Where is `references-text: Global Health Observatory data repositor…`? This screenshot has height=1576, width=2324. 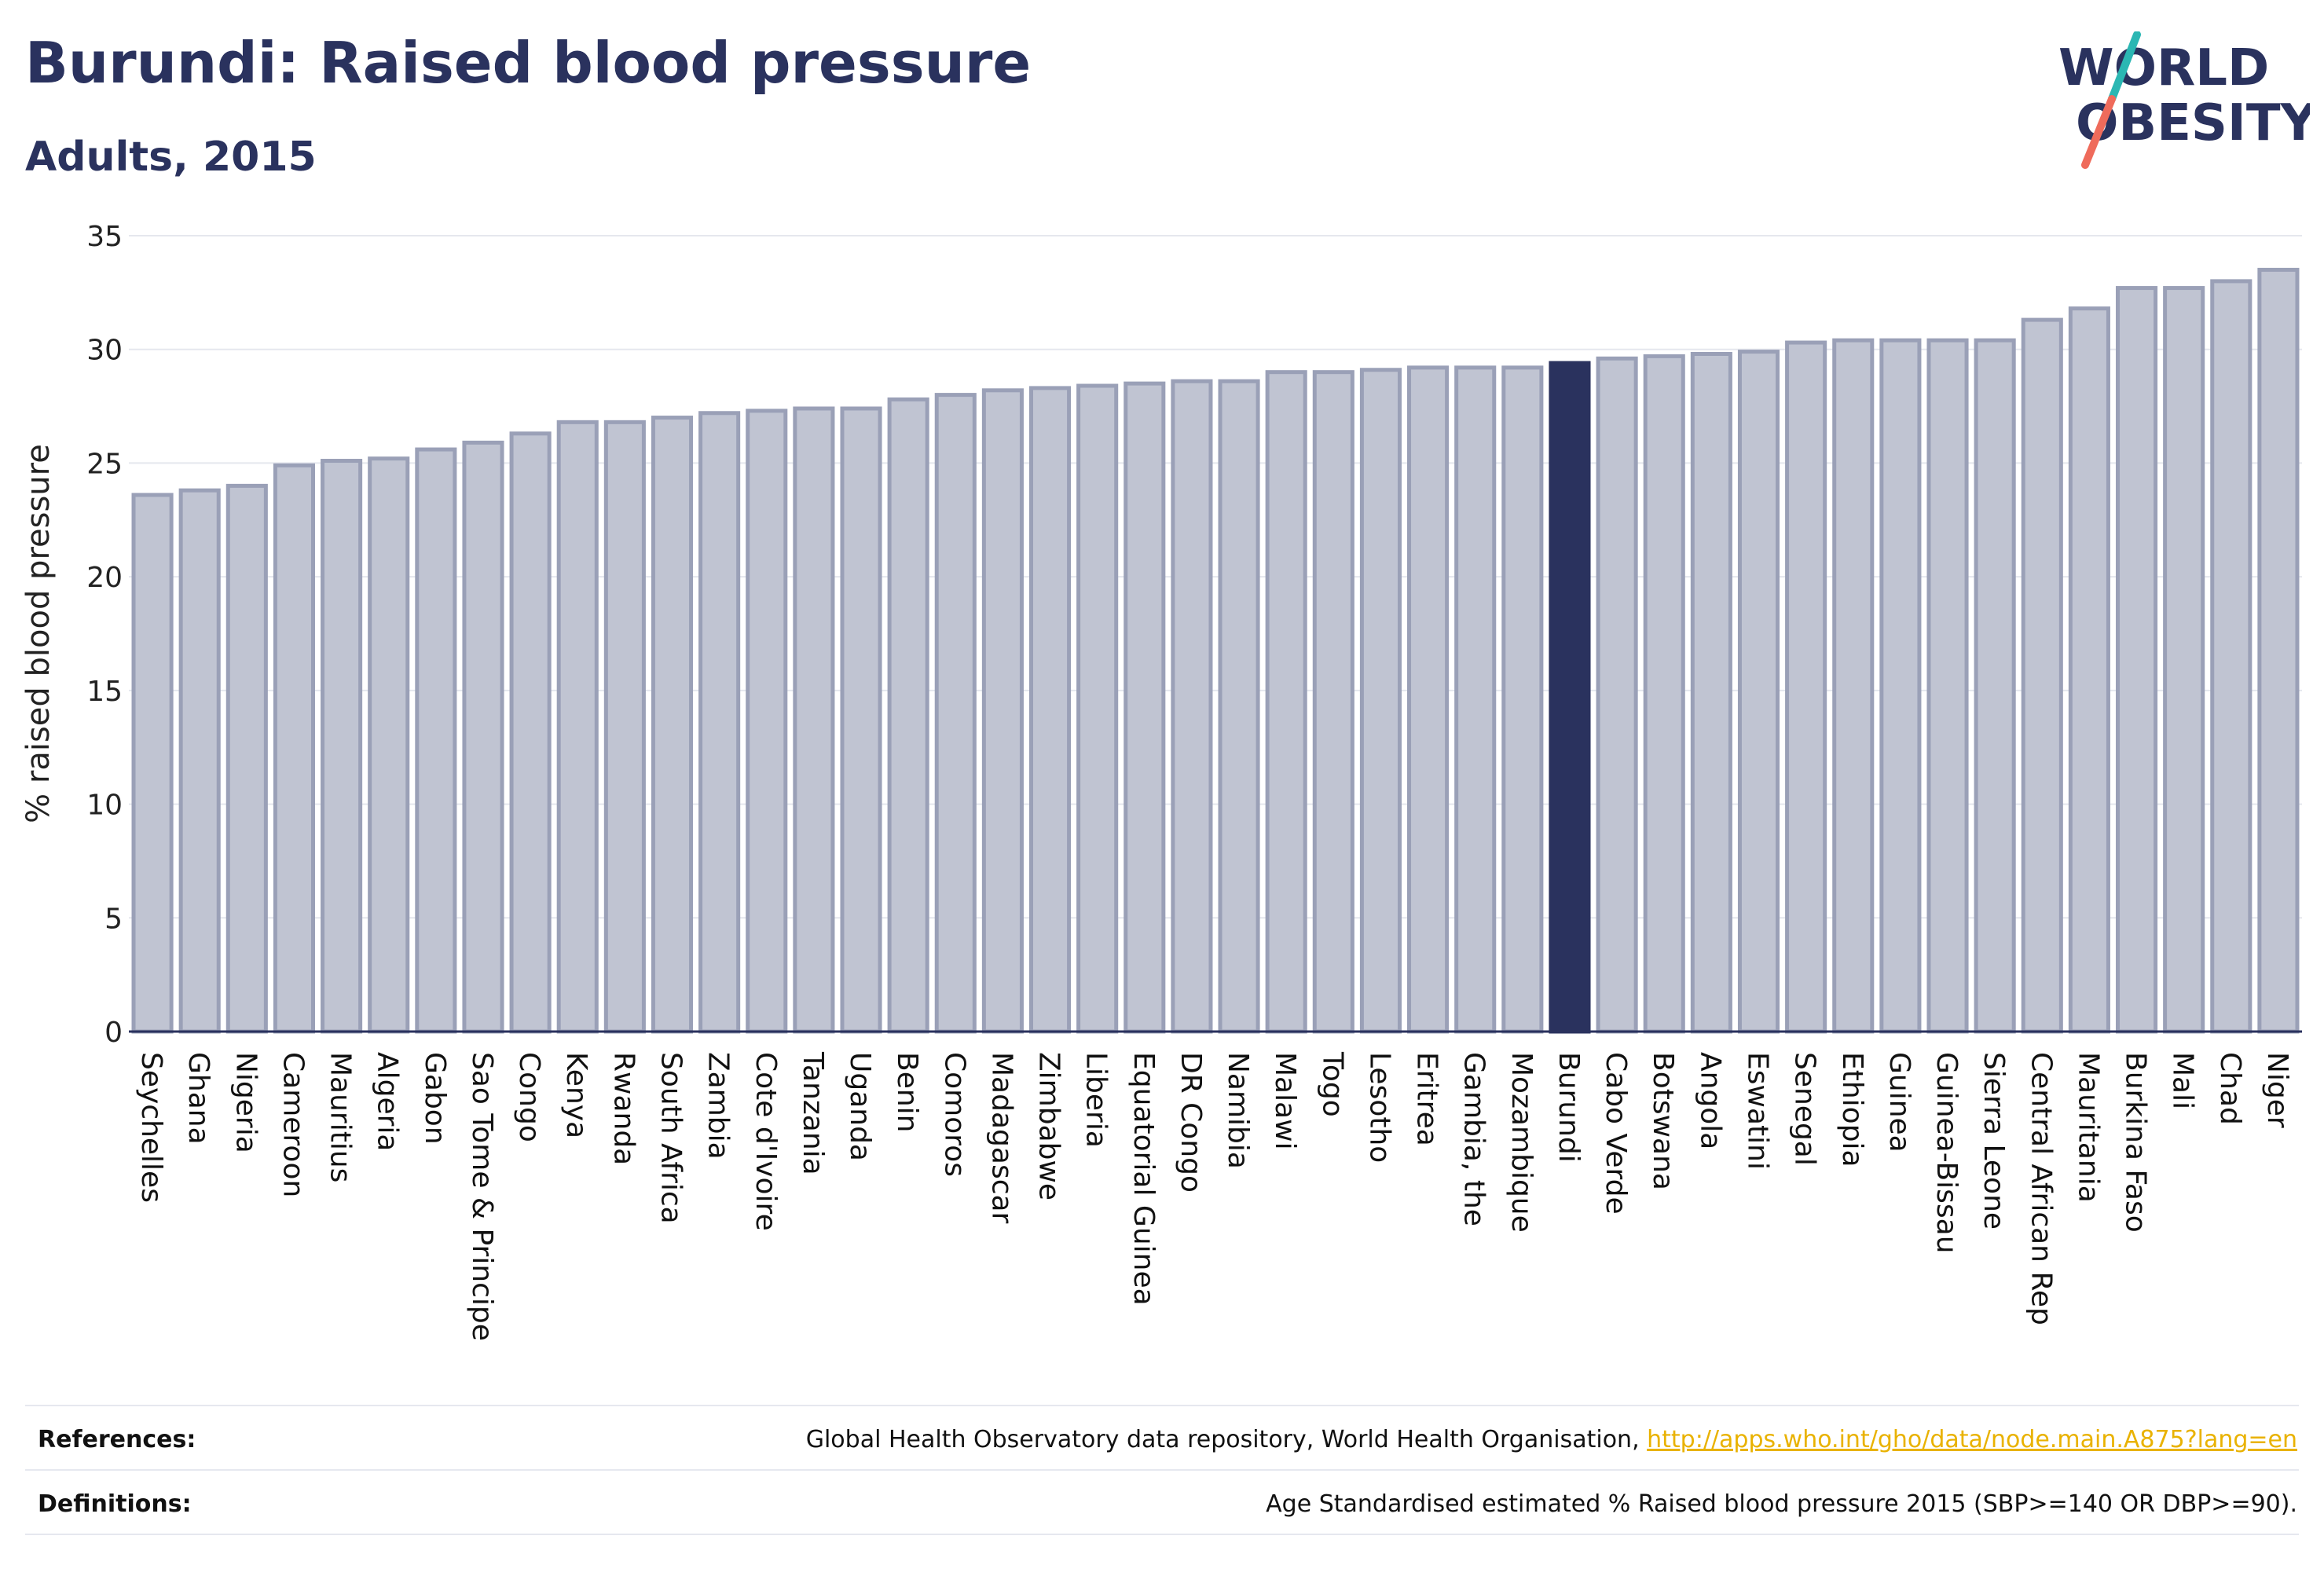 references-text: Global Health Observatory data repositor… is located at coordinates (1551, 1439).